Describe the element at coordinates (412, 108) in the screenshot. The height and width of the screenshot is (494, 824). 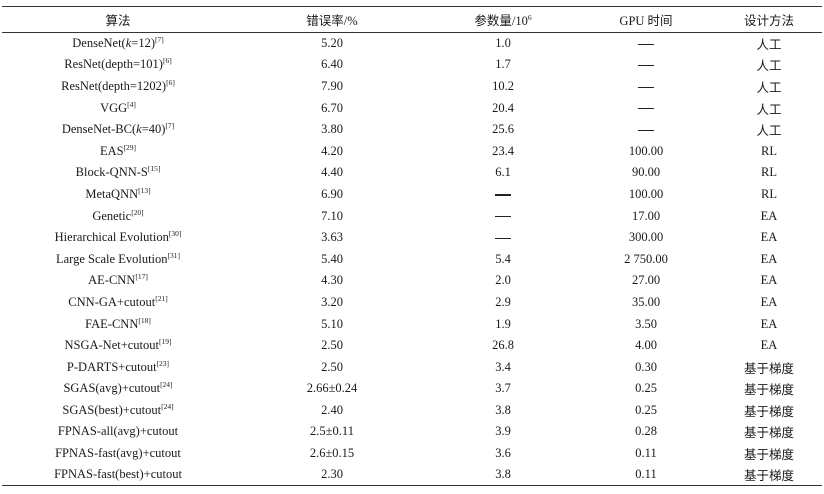
I see `table-row: VGG[4] 6.70 20.4 人工` at that location.